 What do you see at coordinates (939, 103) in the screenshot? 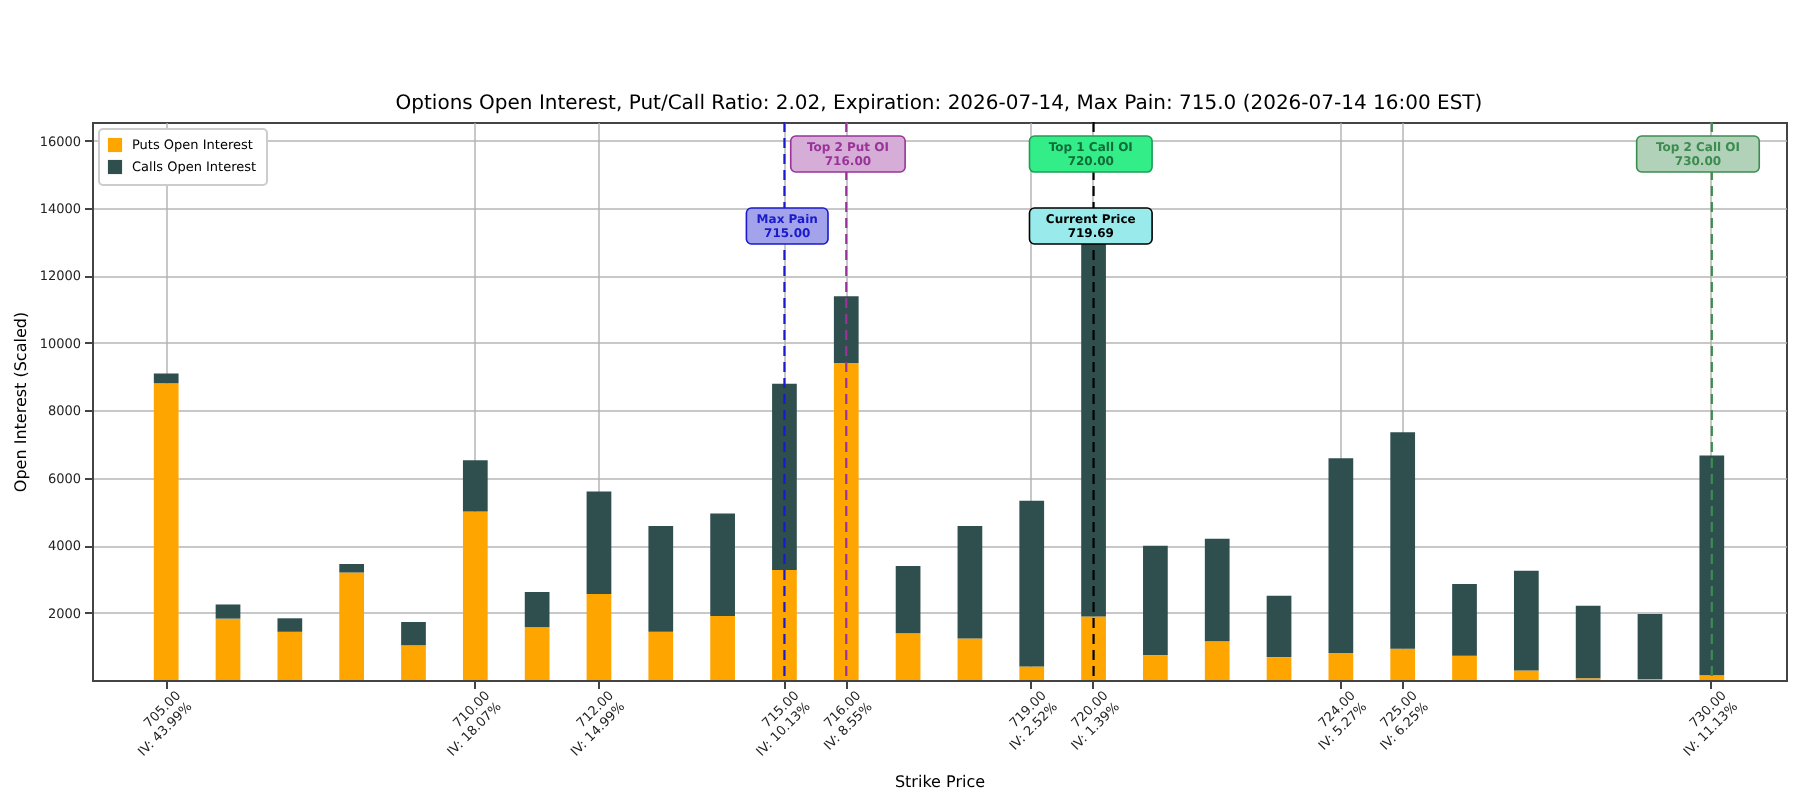
I see `chart-title: Options Open Interest, Put/Call Ratio: 2.02, Expiration: 2026-07-14, Max Pain: 715.0 (2026-07-14 16:00 EST)` at bounding box center [939, 103].